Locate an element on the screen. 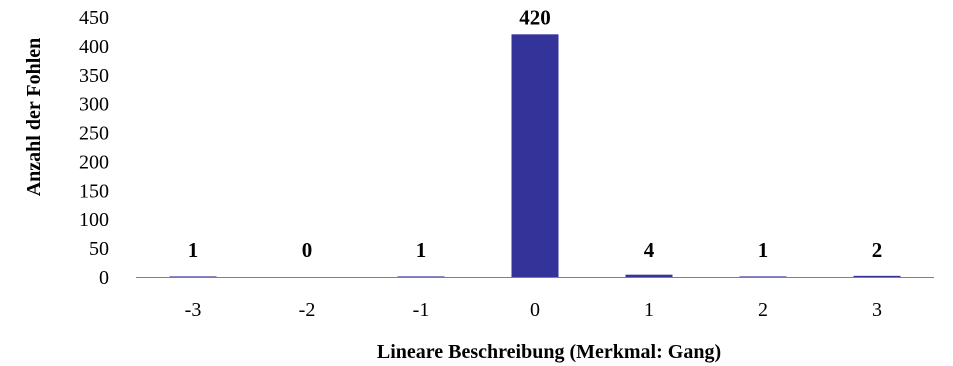 The width and height of the screenshot is (953, 366). y-tick-label: 350 is located at coordinates (94, 76).